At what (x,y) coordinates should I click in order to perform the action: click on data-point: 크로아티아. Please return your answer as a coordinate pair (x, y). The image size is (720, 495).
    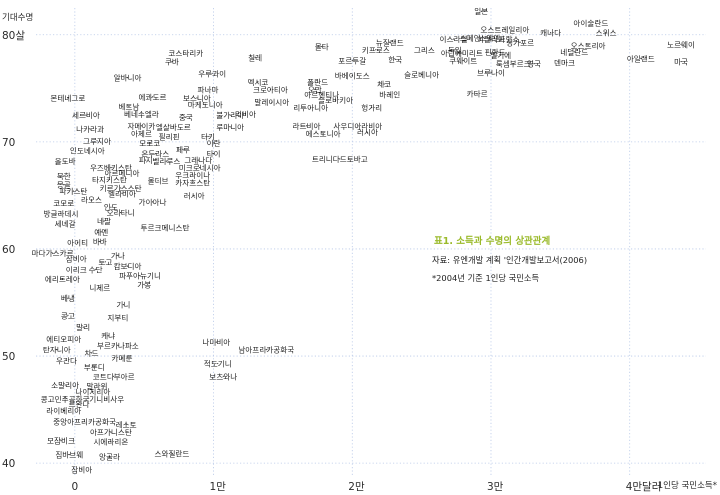
    Looking at the image, I should click on (270, 89).